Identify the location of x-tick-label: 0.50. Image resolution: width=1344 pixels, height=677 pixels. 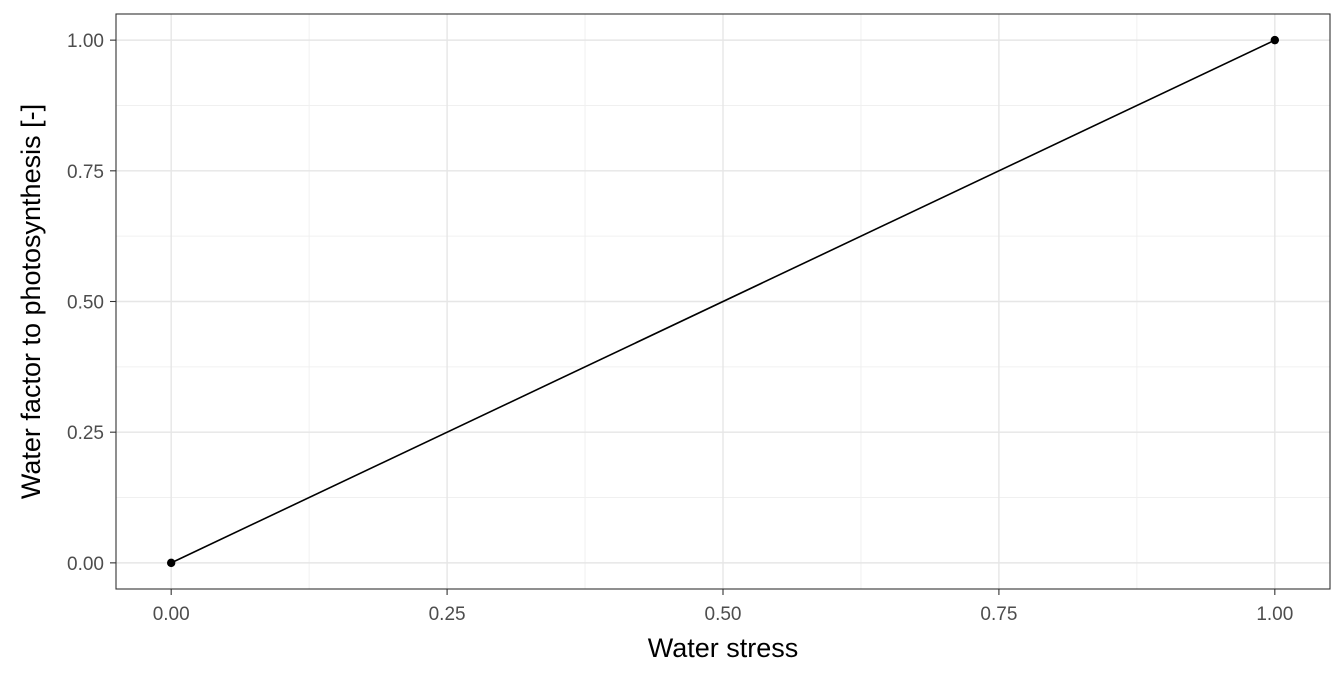
(723, 614).